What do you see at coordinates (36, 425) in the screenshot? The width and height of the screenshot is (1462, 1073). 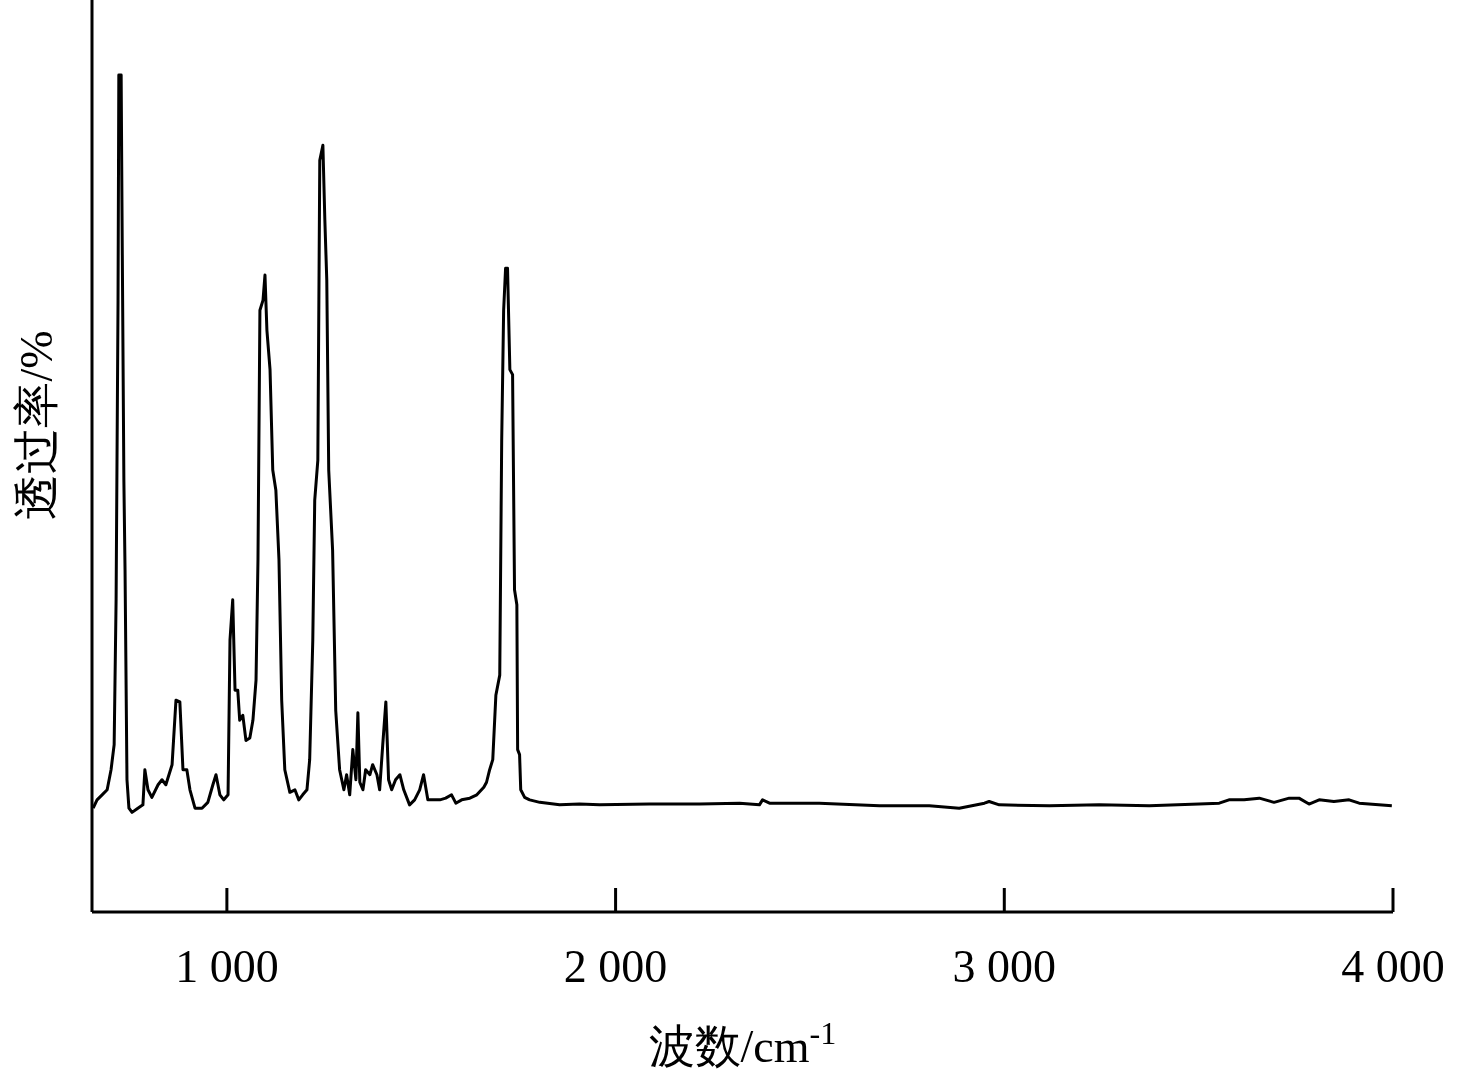 I see `y-axis-title: 透过率/%` at bounding box center [36, 425].